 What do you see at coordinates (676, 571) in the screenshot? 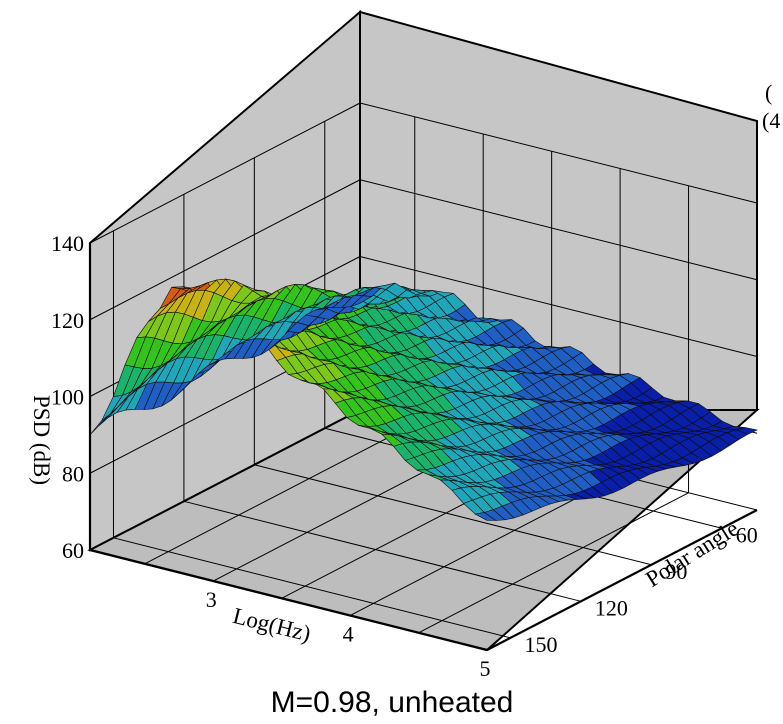
I see `y-tick-label: 90` at bounding box center [676, 571].